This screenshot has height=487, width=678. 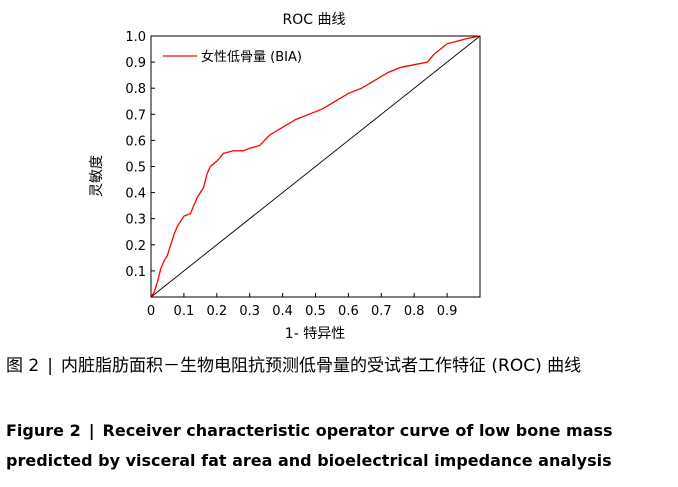 I want to click on y-tick-label-3: 0.4, so click(x=135, y=194).